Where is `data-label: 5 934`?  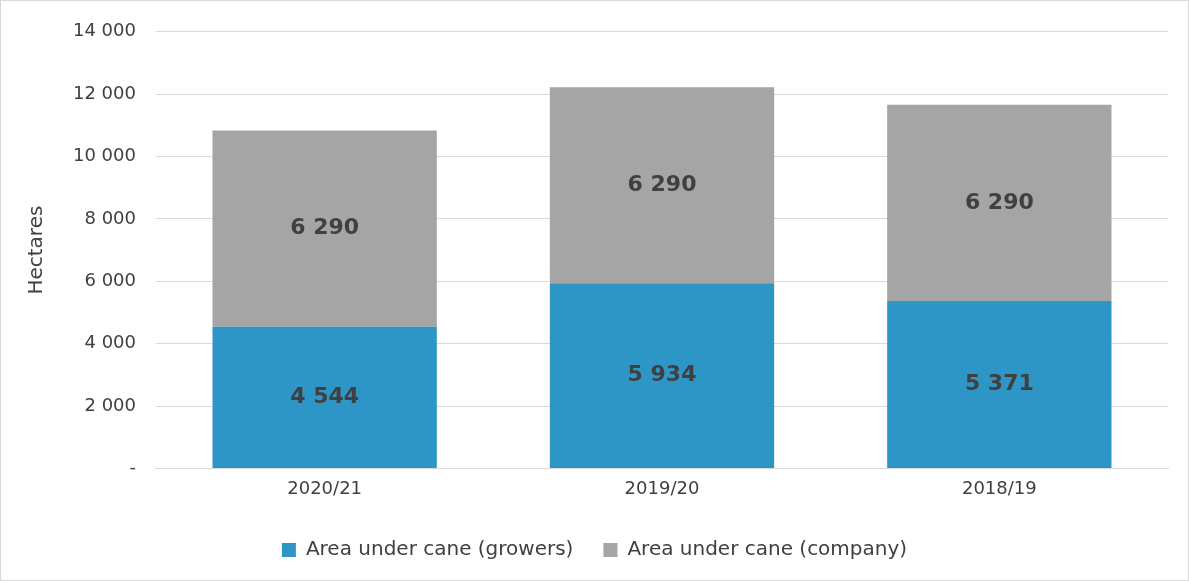
data-label: 5 934 is located at coordinates (662, 374).